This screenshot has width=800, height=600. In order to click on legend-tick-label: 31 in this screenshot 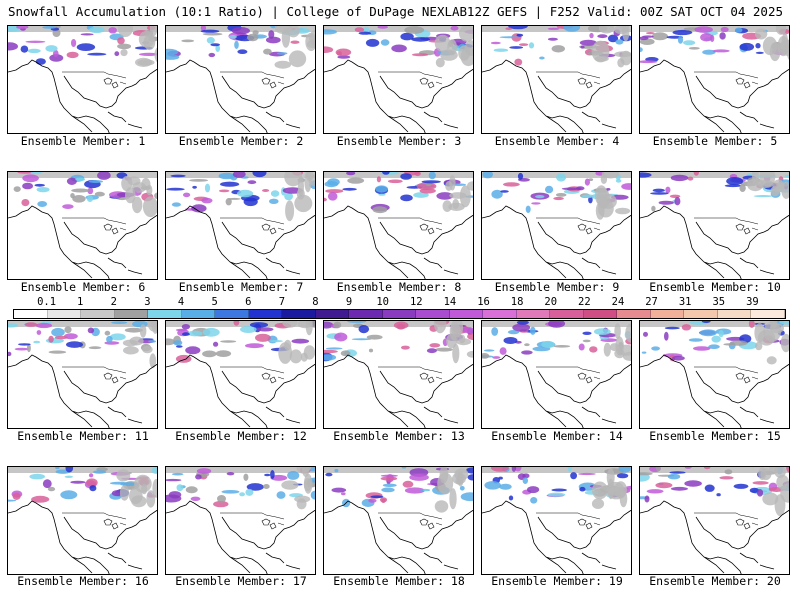, I will do `click(685, 302)`.